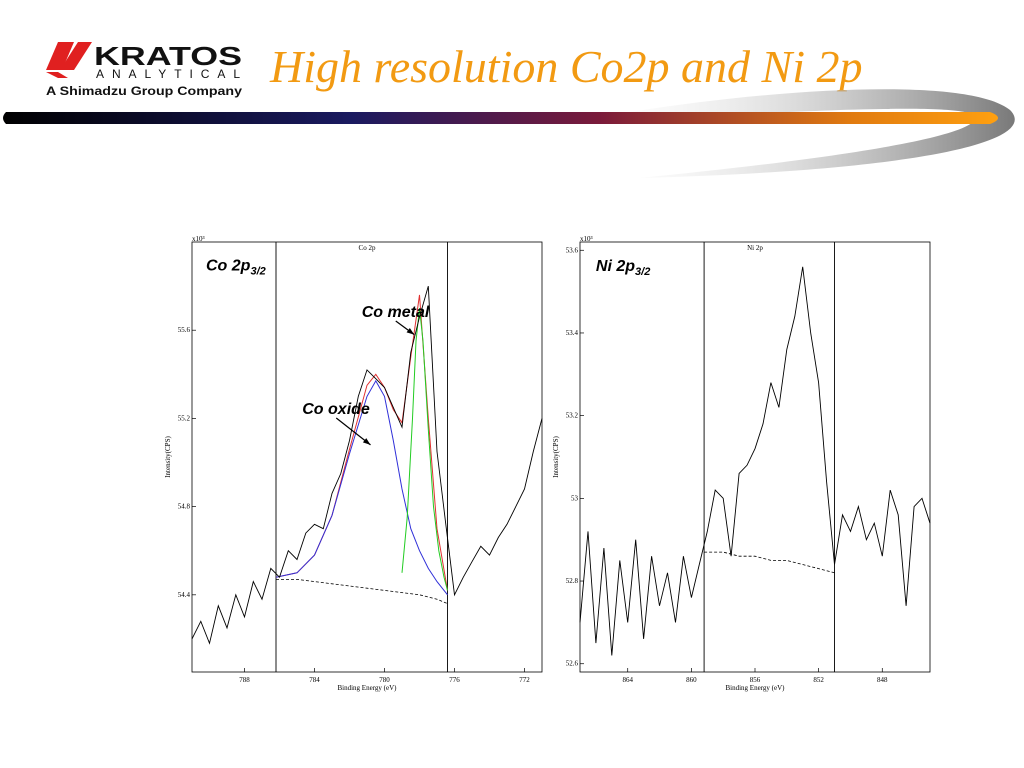 The width and height of the screenshot is (1024, 768). What do you see at coordinates (818, 680) in the screenshot?
I see `x-tick-label: 852` at bounding box center [818, 680].